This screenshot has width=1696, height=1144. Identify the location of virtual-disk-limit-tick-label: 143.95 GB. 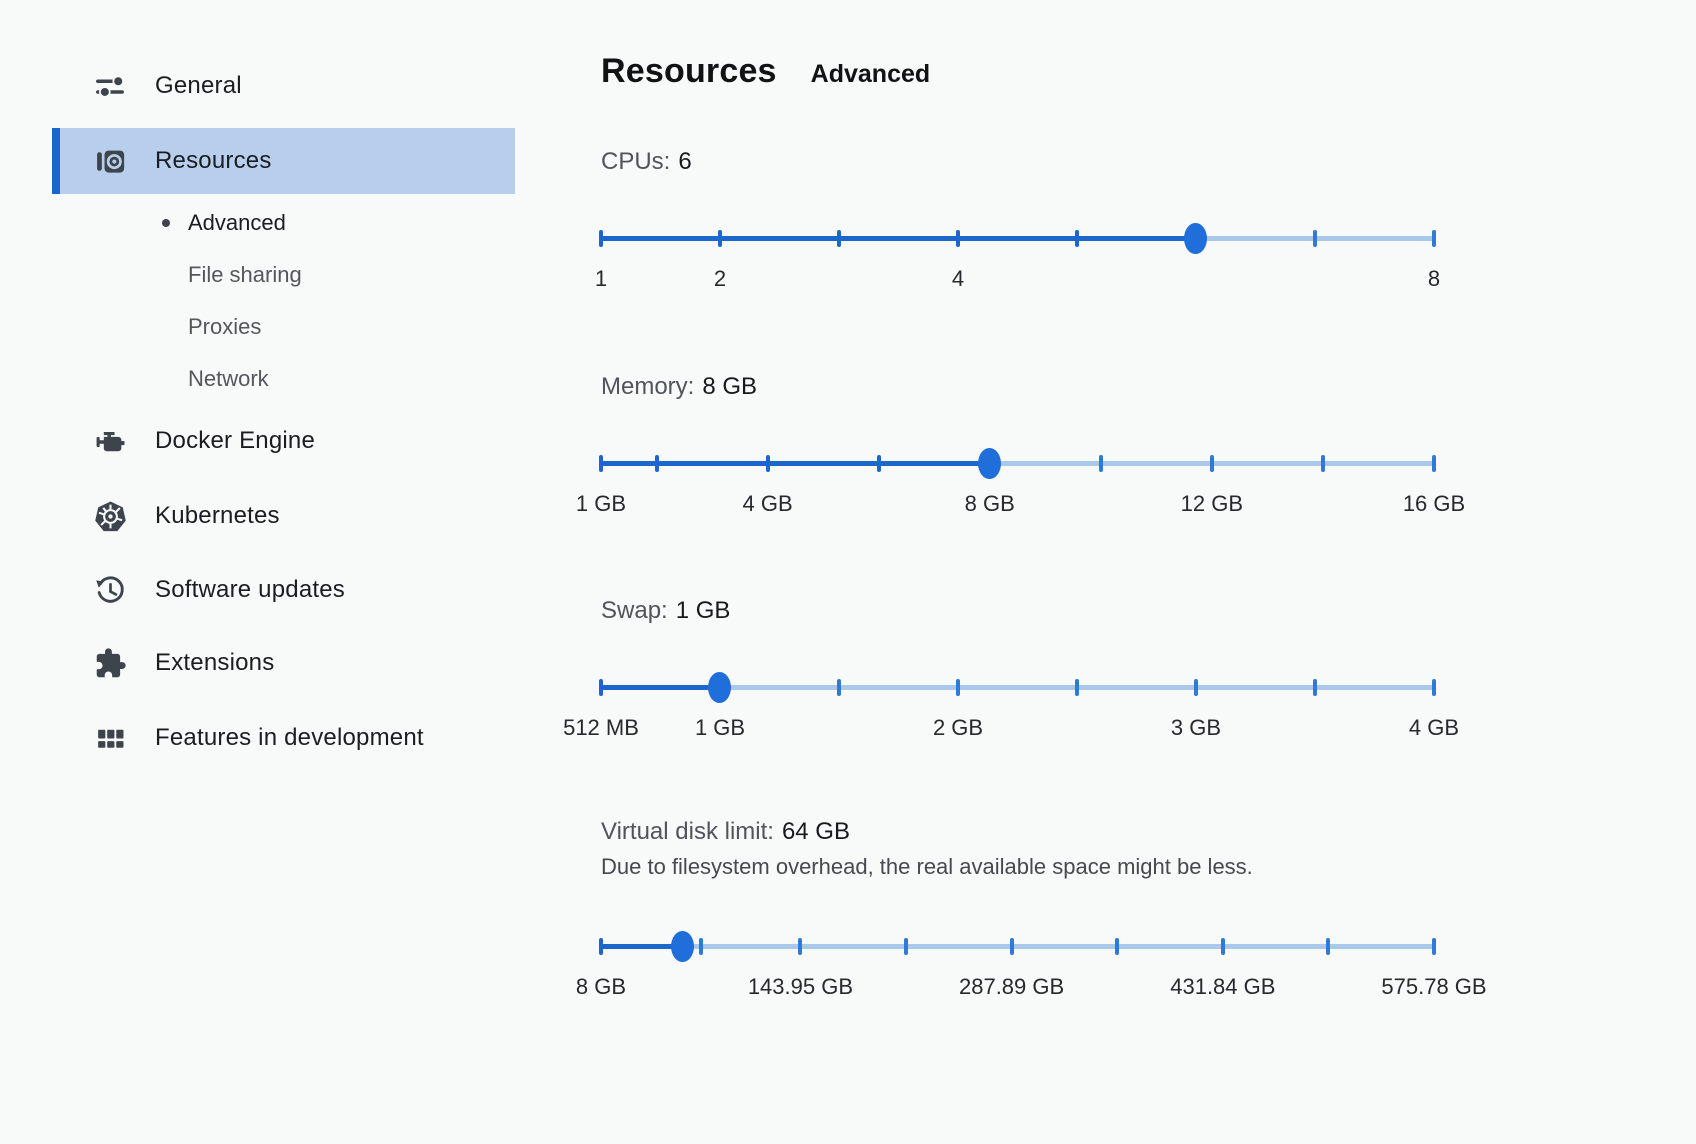
(800, 986).